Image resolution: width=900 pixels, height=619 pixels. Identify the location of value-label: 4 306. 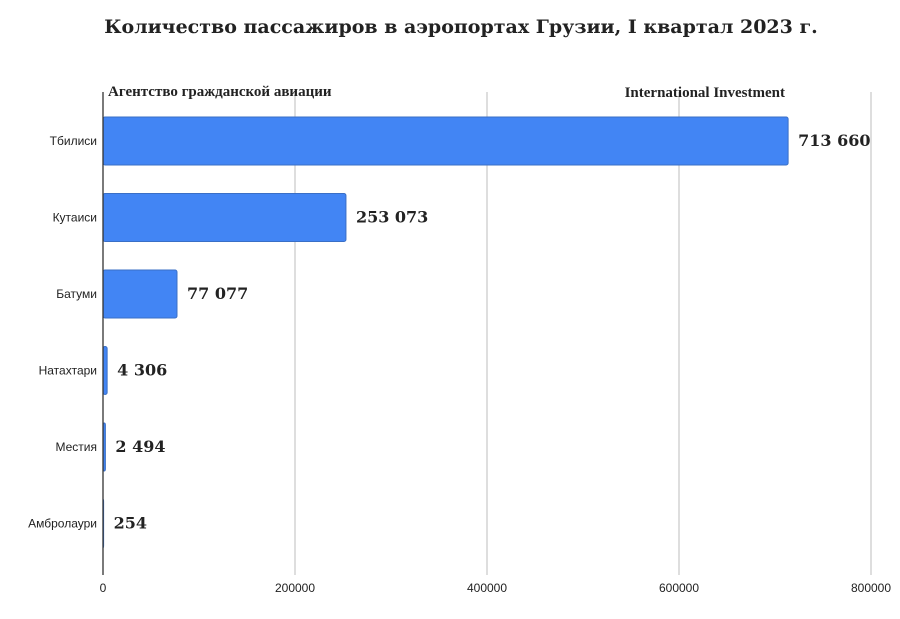
(142, 370).